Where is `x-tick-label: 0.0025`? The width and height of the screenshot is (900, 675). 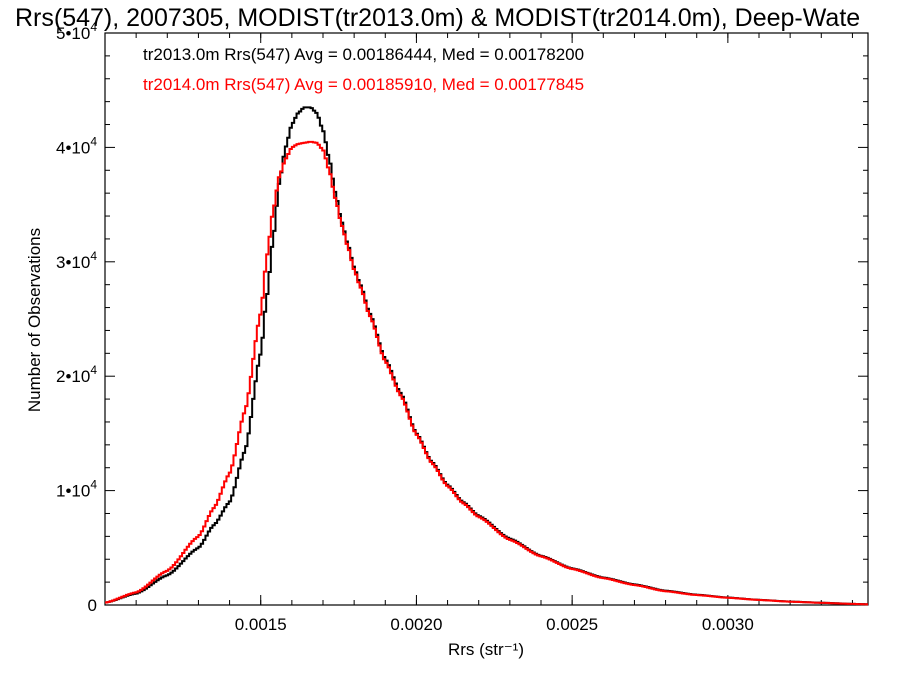 x-tick-label: 0.0025 is located at coordinates (572, 624).